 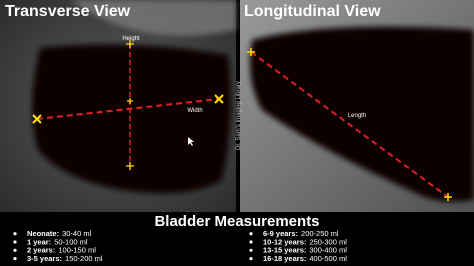 I want to click on measurements-title: Bladder Measurements, so click(x=236, y=221).